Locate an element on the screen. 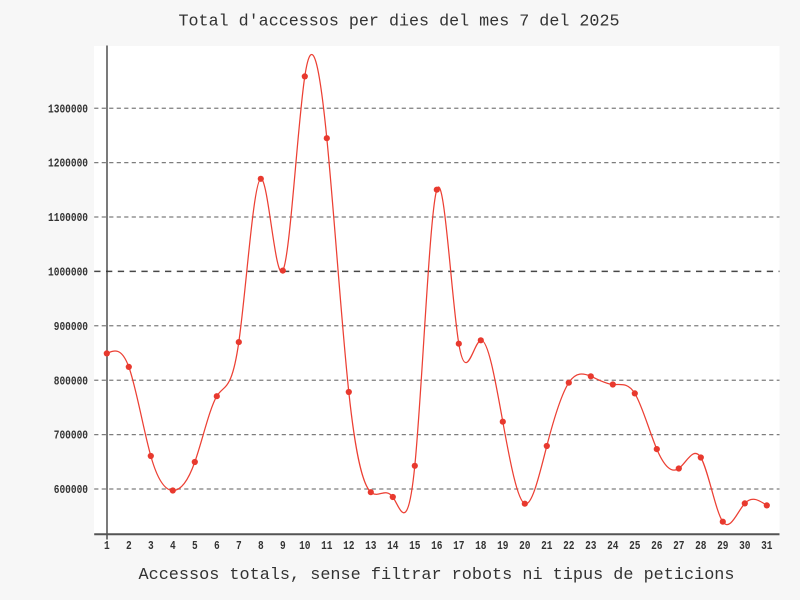 This screenshot has width=800, height=600. svg-text: 6 is located at coordinates (217, 546).